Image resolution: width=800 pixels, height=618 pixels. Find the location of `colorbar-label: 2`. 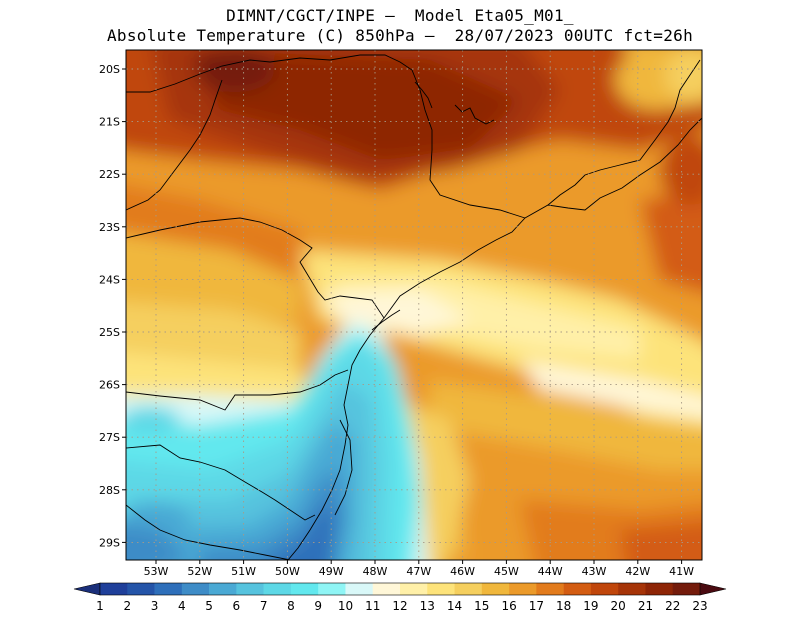

colorbar-label: 2 is located at coordinates (127, 606).